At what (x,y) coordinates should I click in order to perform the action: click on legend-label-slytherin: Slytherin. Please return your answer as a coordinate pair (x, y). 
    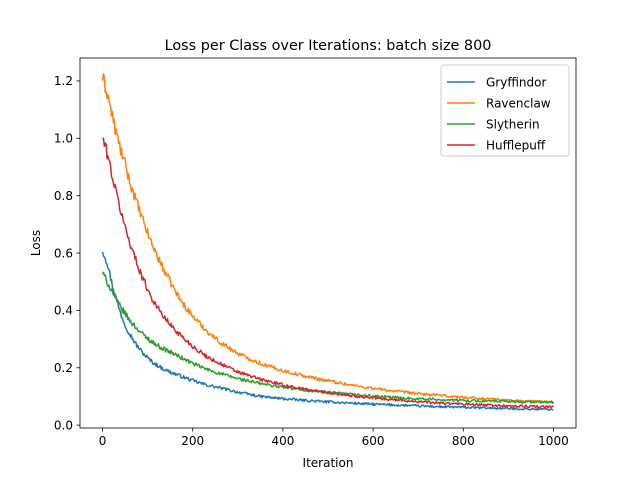
    Looking at the image, I should click on (513, 124).